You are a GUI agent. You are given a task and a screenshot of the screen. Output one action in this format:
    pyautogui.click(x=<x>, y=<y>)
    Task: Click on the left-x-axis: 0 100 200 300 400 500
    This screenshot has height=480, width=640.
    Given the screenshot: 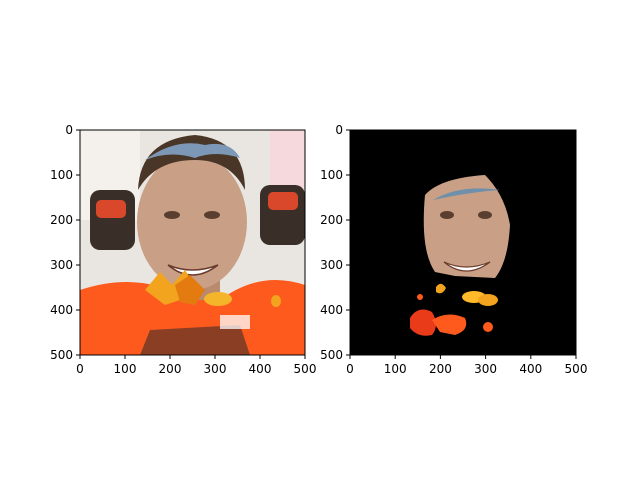 What is the action you would take?
    pyautogui.click(x=196, y=365)
    